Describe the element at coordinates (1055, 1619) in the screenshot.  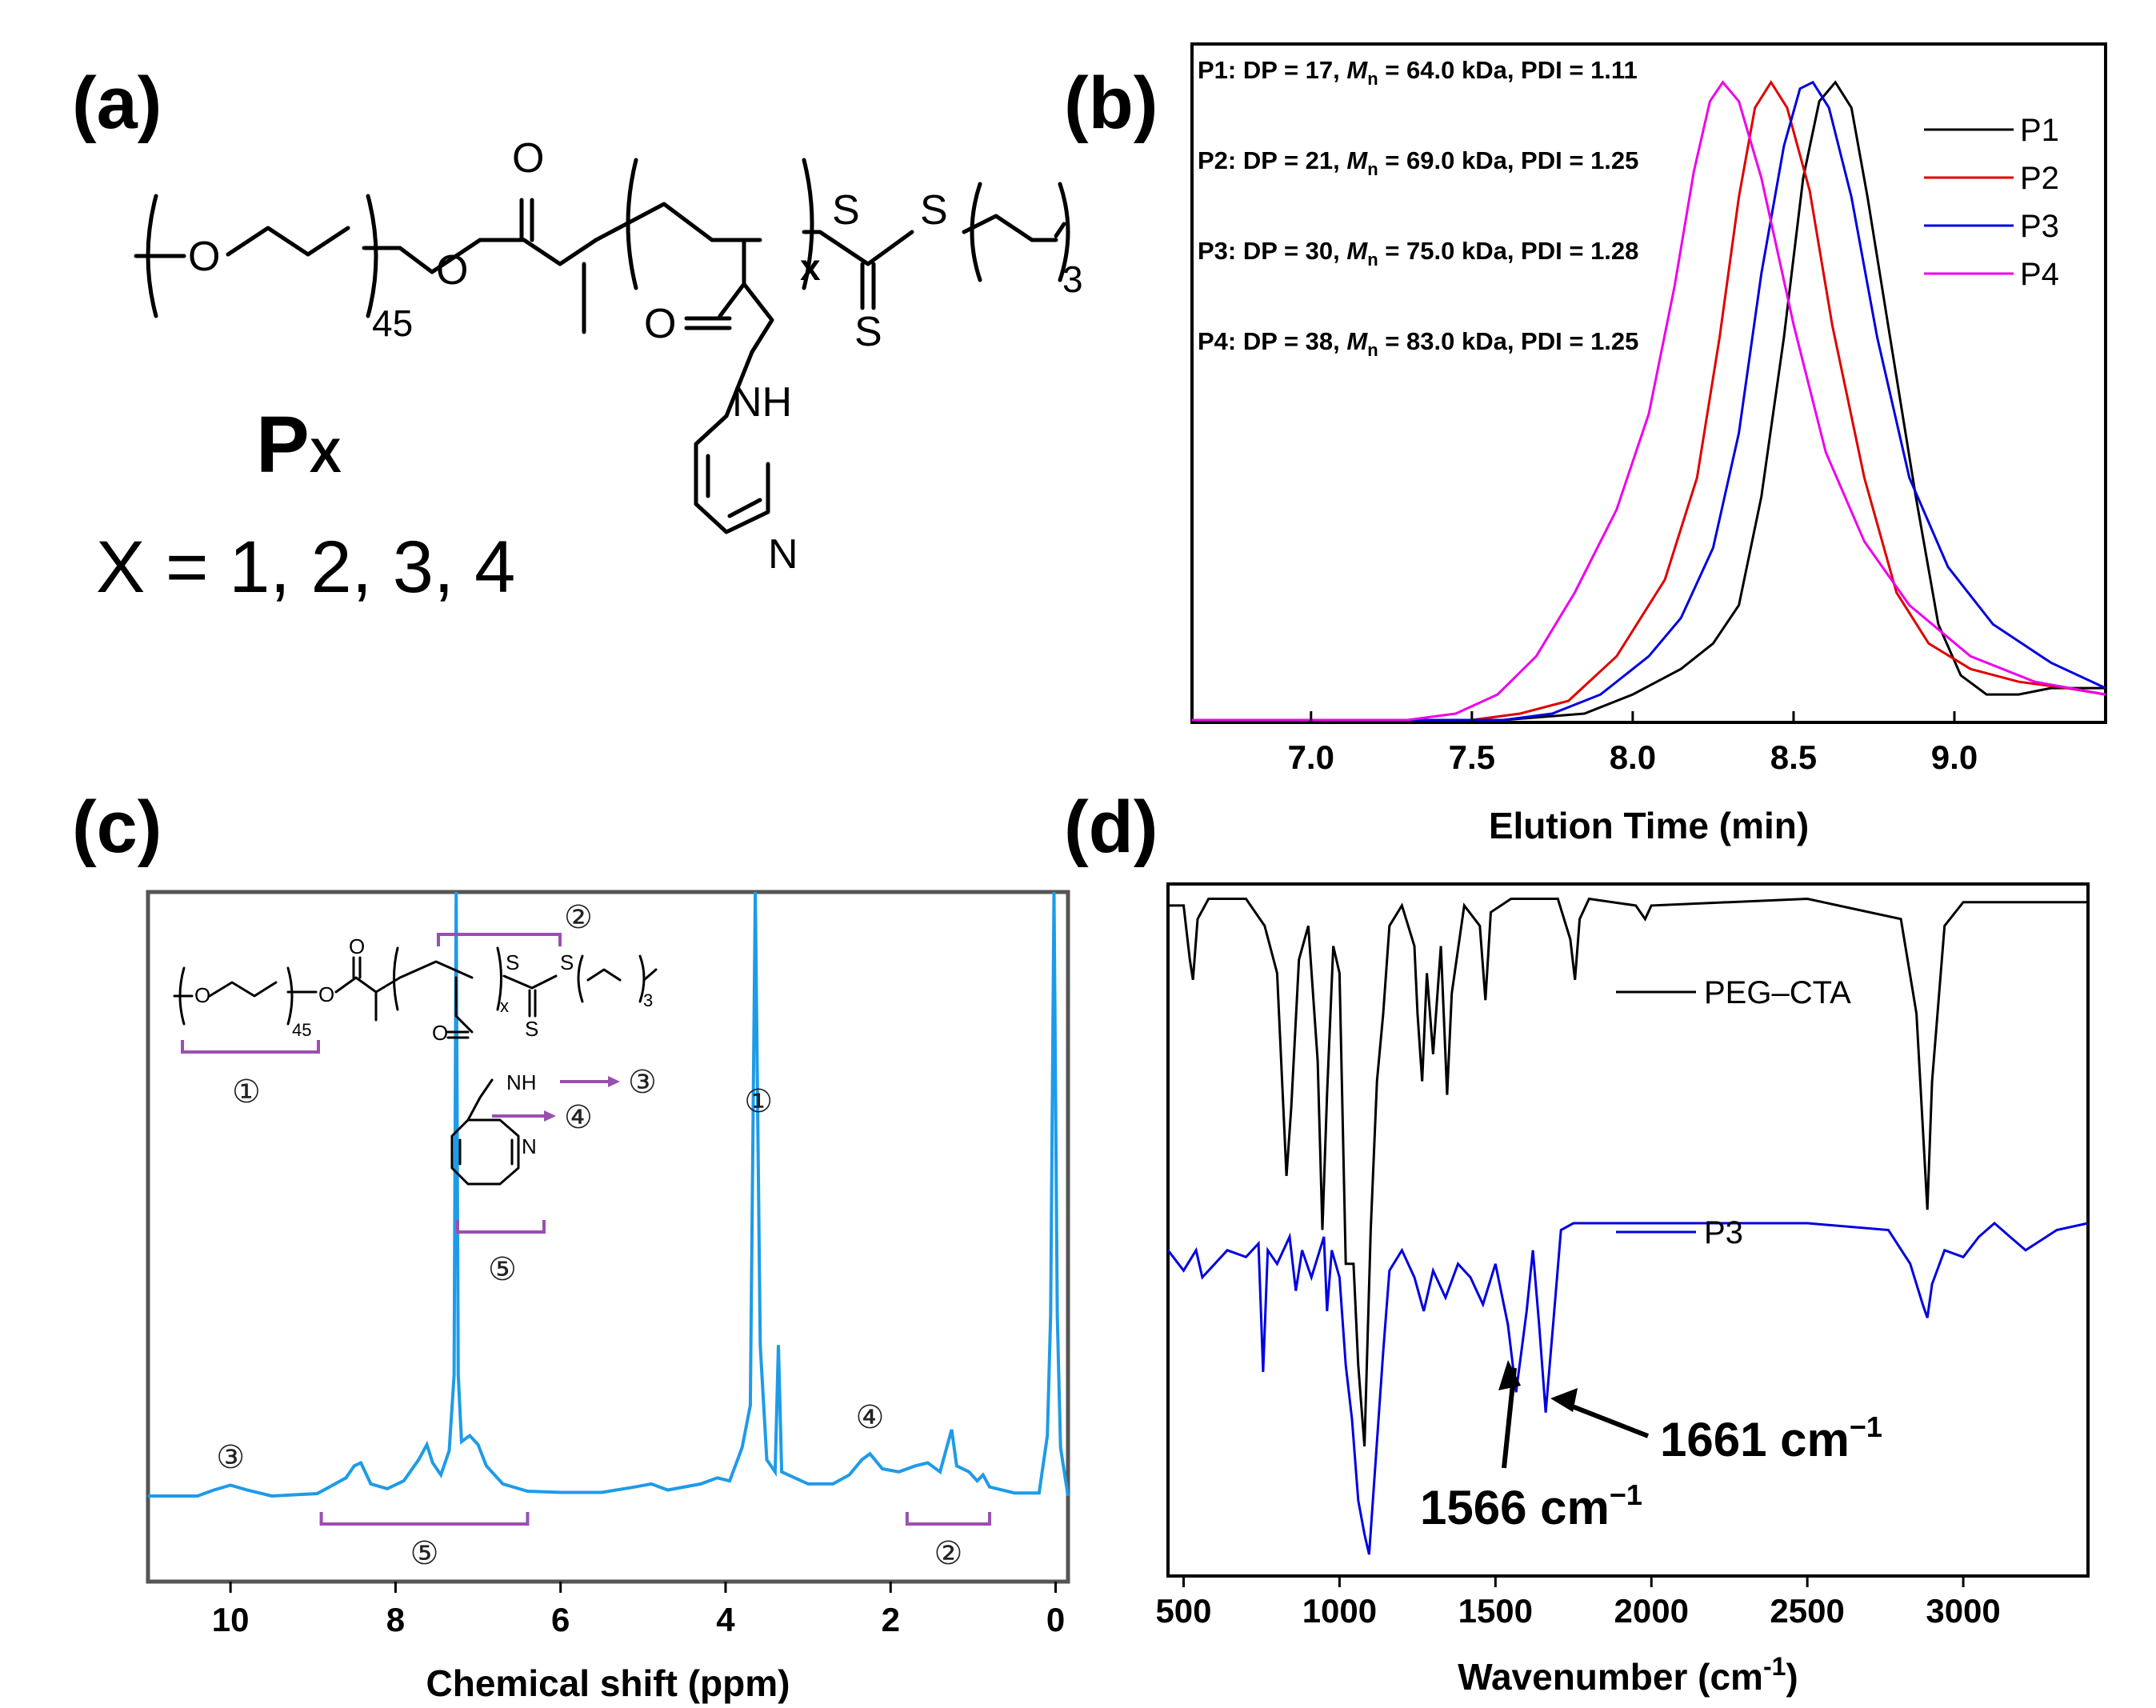
I see `x-tick-label: 0` at that location.